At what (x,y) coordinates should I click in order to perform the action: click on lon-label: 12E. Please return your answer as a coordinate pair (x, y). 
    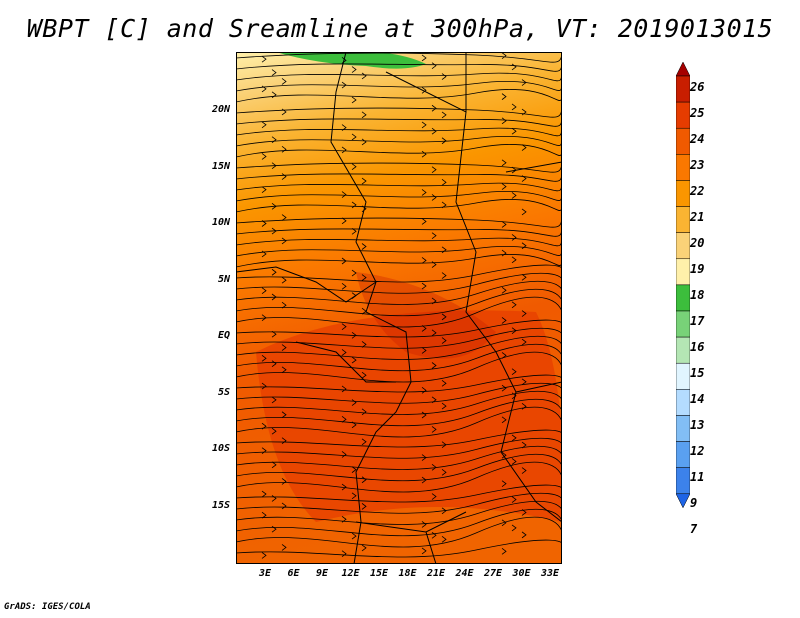
    Looking at the image, I should click on (350, 573).